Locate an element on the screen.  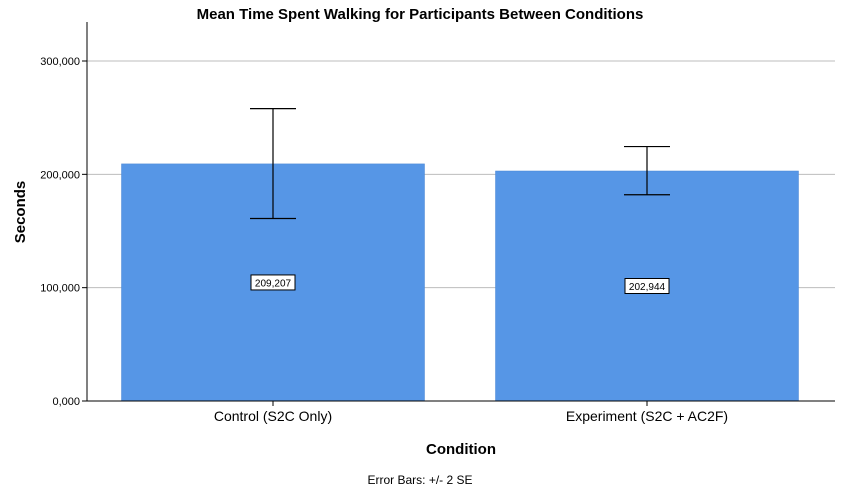
y-axis-ticks: 0,000 100,000 200,000 300,000 is located at coordinates (63, 232).